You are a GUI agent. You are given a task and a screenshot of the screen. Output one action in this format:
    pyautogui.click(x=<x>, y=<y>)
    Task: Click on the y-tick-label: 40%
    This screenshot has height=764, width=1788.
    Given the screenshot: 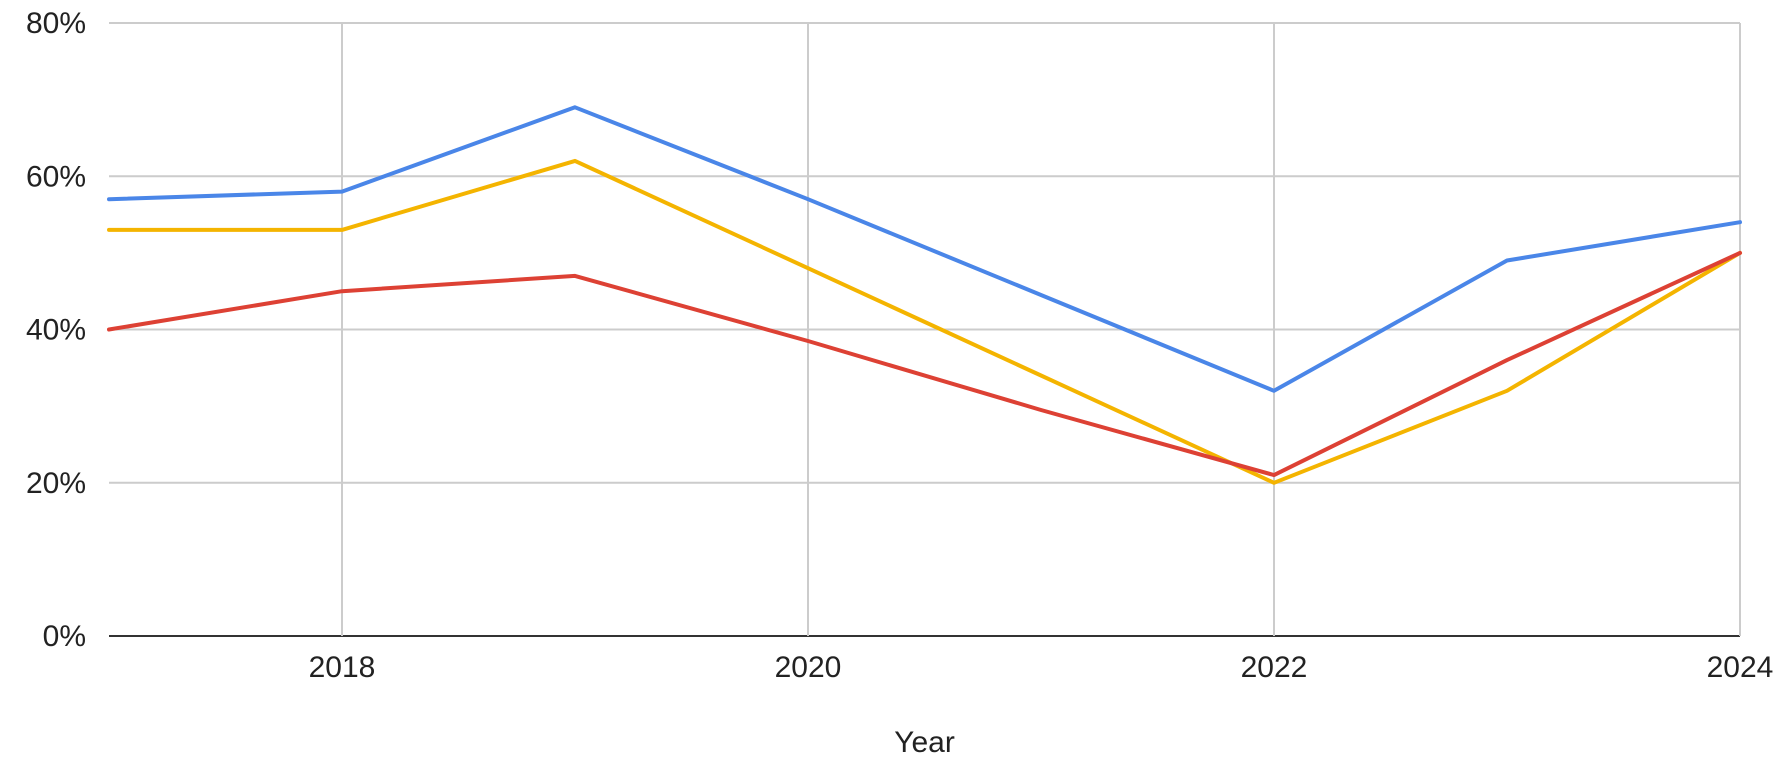 What is the action you would take?
    pyautogui.click(x=56, y=330)
    